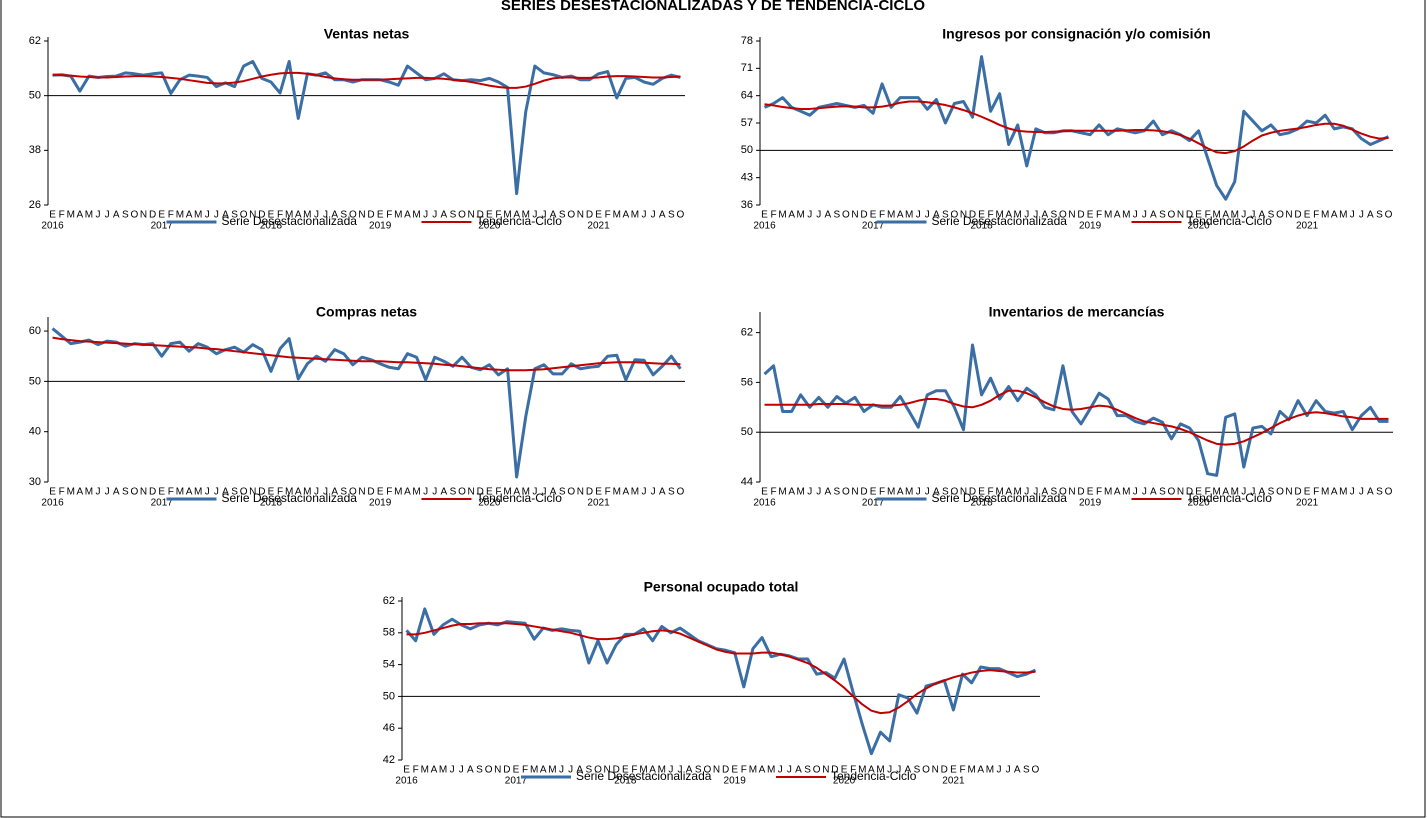 The width and height of the screenshot is (1427, 818). I want to click on y-tick-label: 64, so click(747, 96).